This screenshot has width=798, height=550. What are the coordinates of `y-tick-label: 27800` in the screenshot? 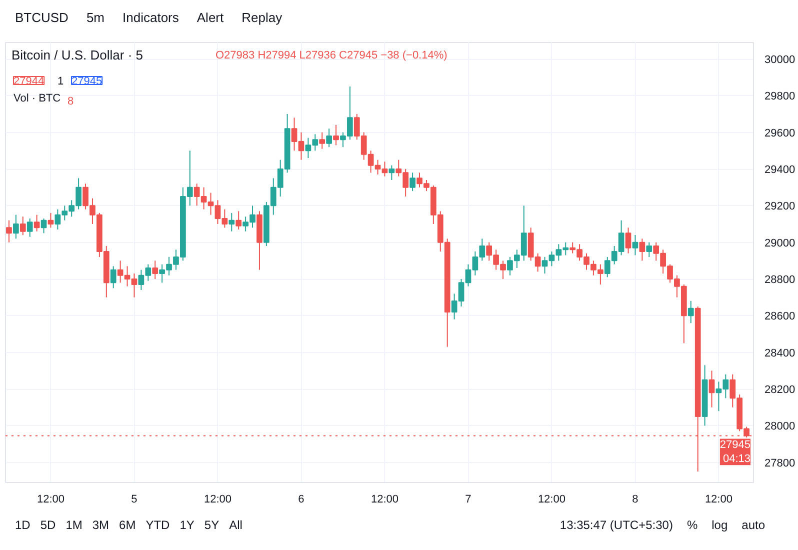 It's located at (780, 463).